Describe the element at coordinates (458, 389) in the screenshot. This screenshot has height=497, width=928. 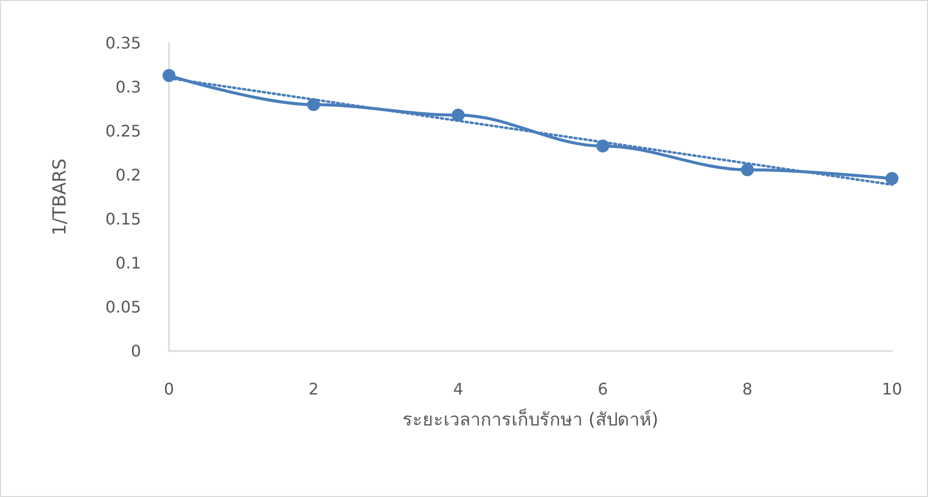
I see `x-tick-label: 4` at that location.